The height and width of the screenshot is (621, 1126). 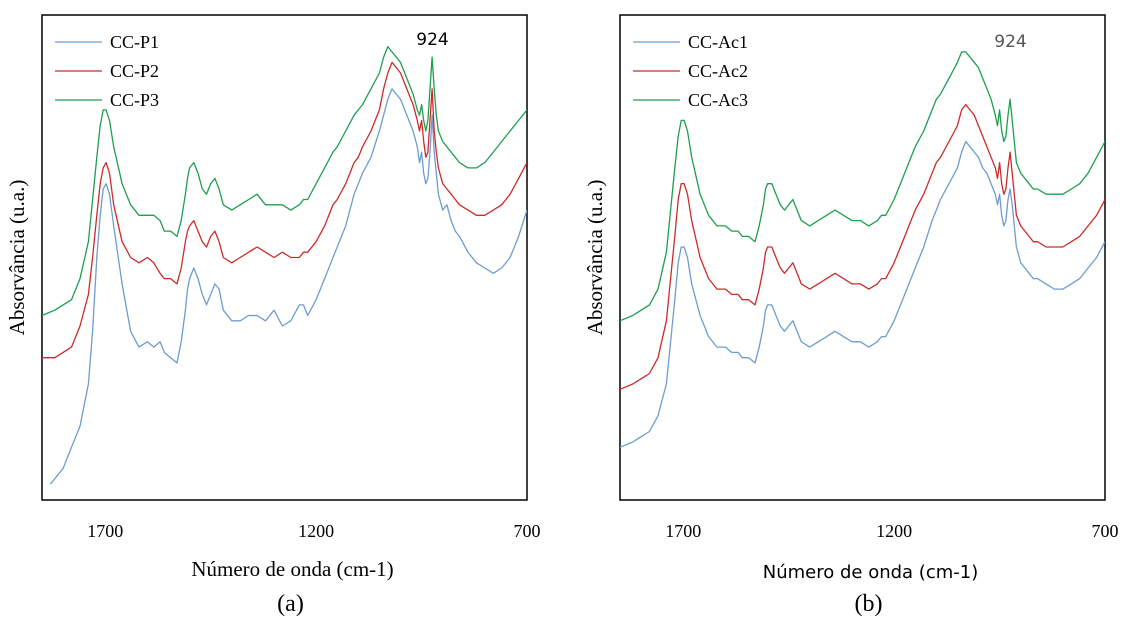 I want to click on legend-label: CC-Ac3, so click(x=718, y=100).